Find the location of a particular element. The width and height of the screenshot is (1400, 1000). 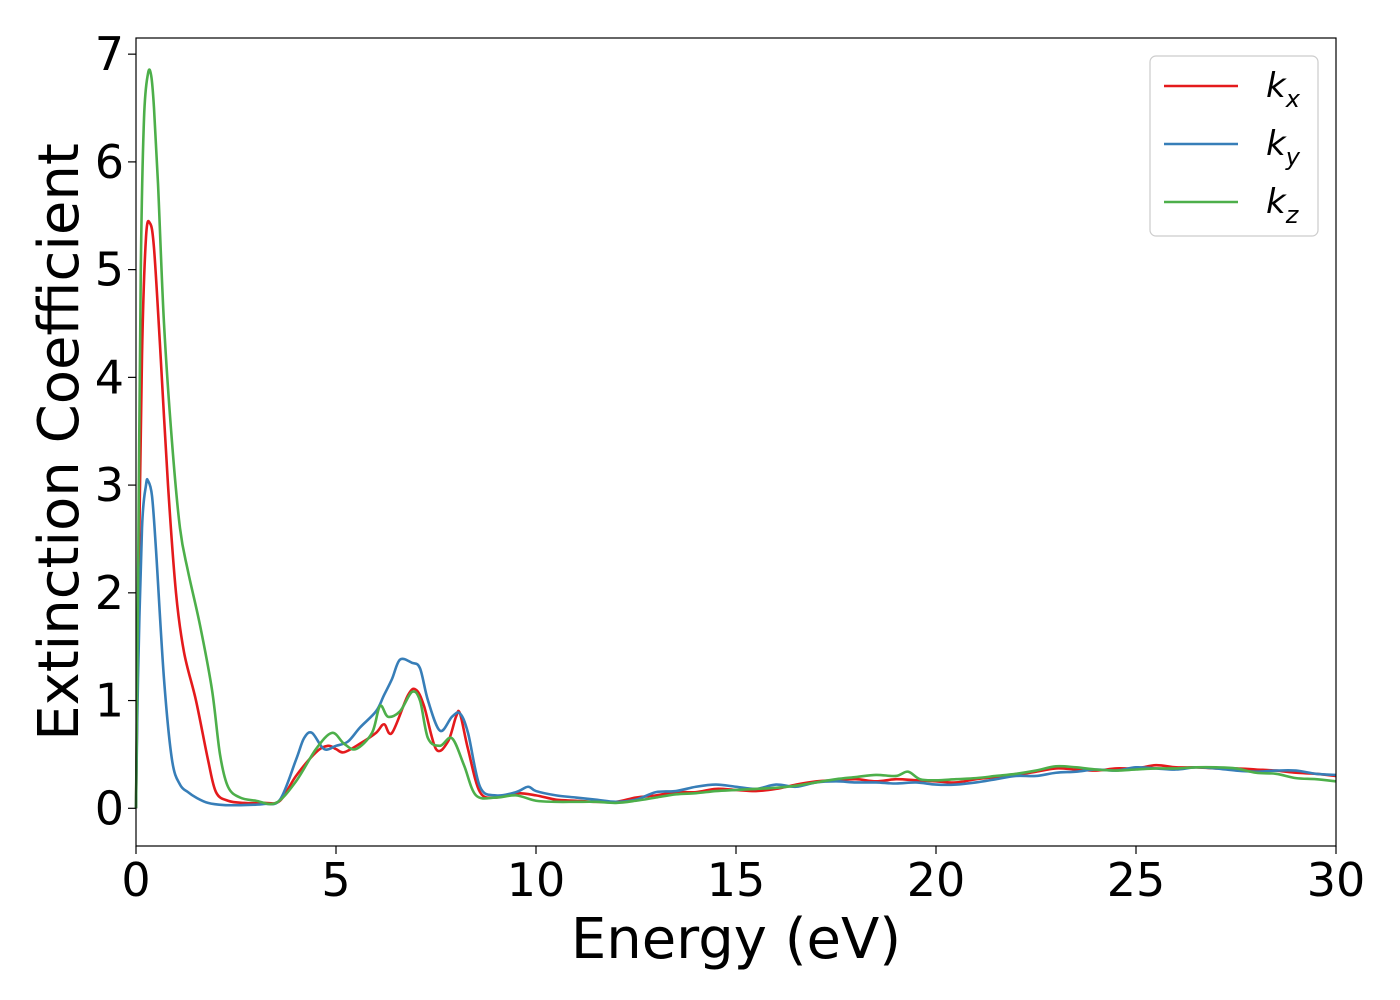

legend: kx ky kz is located at coordinates (1234, 146).